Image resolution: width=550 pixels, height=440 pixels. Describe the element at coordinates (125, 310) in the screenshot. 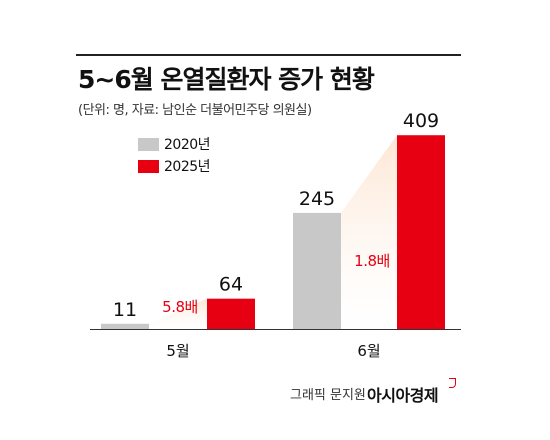

I see `value-label-2020-1: 11` at that location.